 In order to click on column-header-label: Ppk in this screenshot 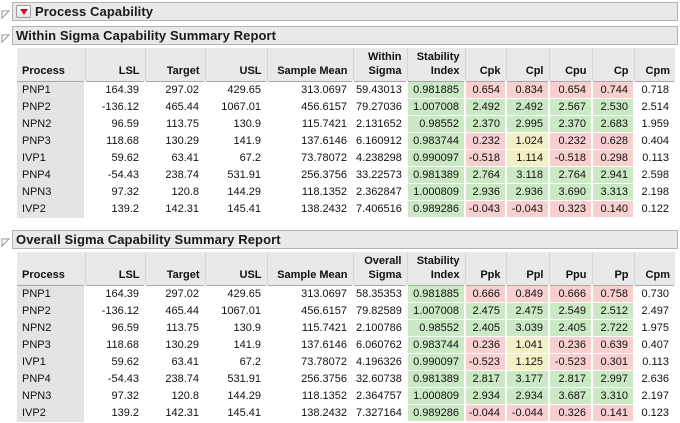, I will do `click(490, 275)`.